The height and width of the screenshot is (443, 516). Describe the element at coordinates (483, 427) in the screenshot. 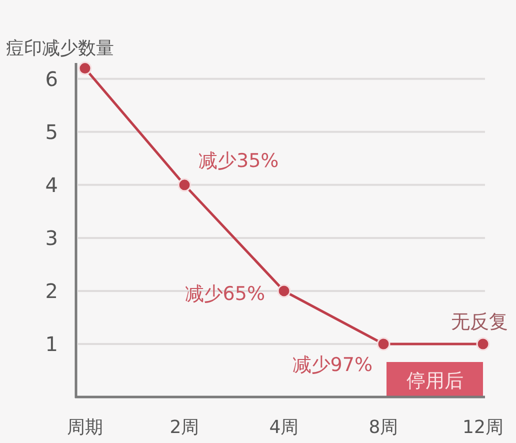

I see `x-tick-label: 12周` at that location.